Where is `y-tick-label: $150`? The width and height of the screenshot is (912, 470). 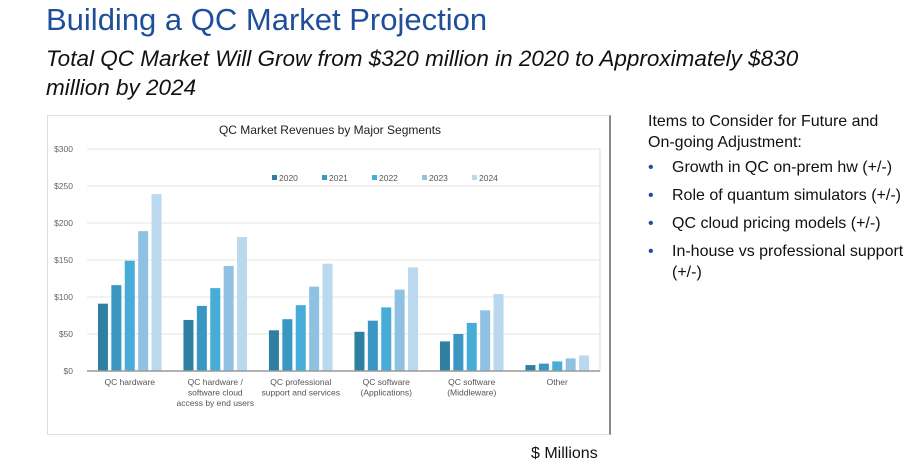
y-tick-label: $150 is located at coordinates (63, 260).